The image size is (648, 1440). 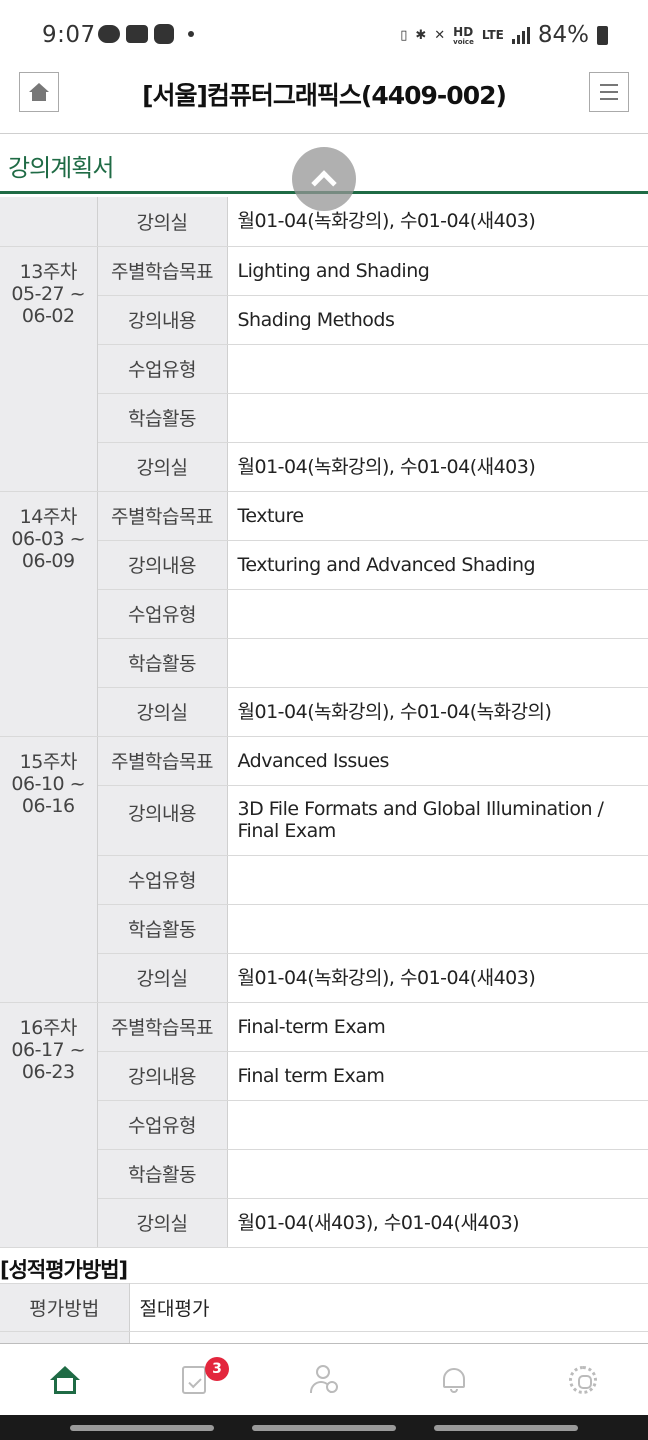 I want to click on notification-icons, so click(x=146, y=34).